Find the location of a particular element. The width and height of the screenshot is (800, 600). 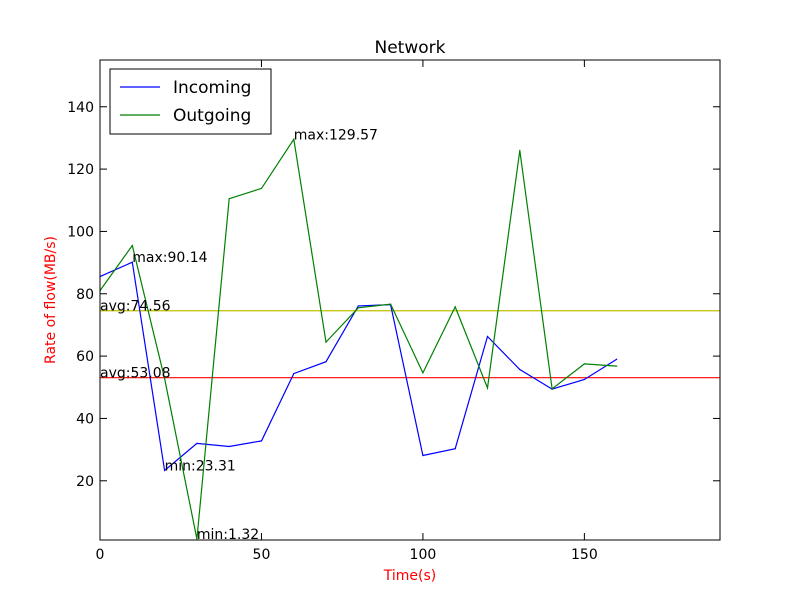

y-tick-label: 120 is located at coordinates (80, 170).